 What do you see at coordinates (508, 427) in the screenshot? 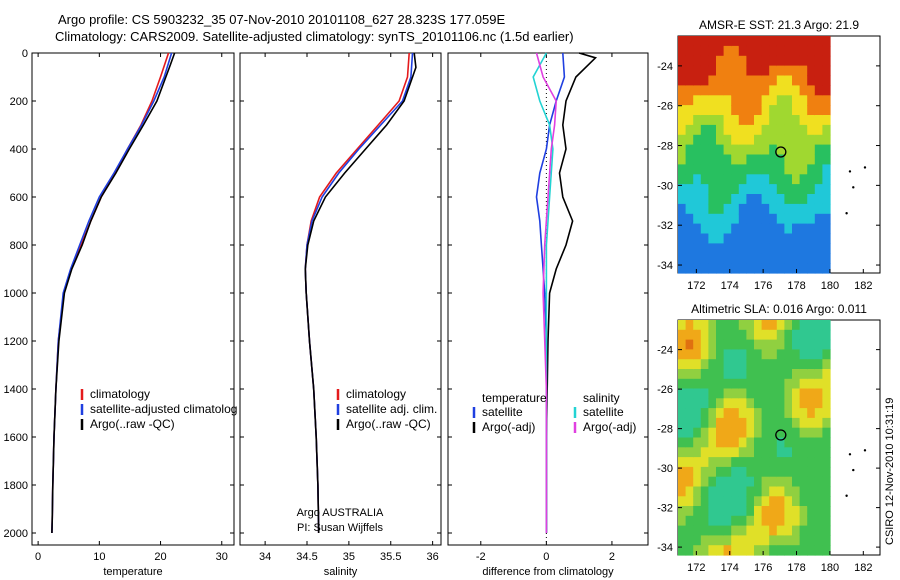
I see `diff-legend-label: Argo(-adj)` at bounding box center [508, 427].